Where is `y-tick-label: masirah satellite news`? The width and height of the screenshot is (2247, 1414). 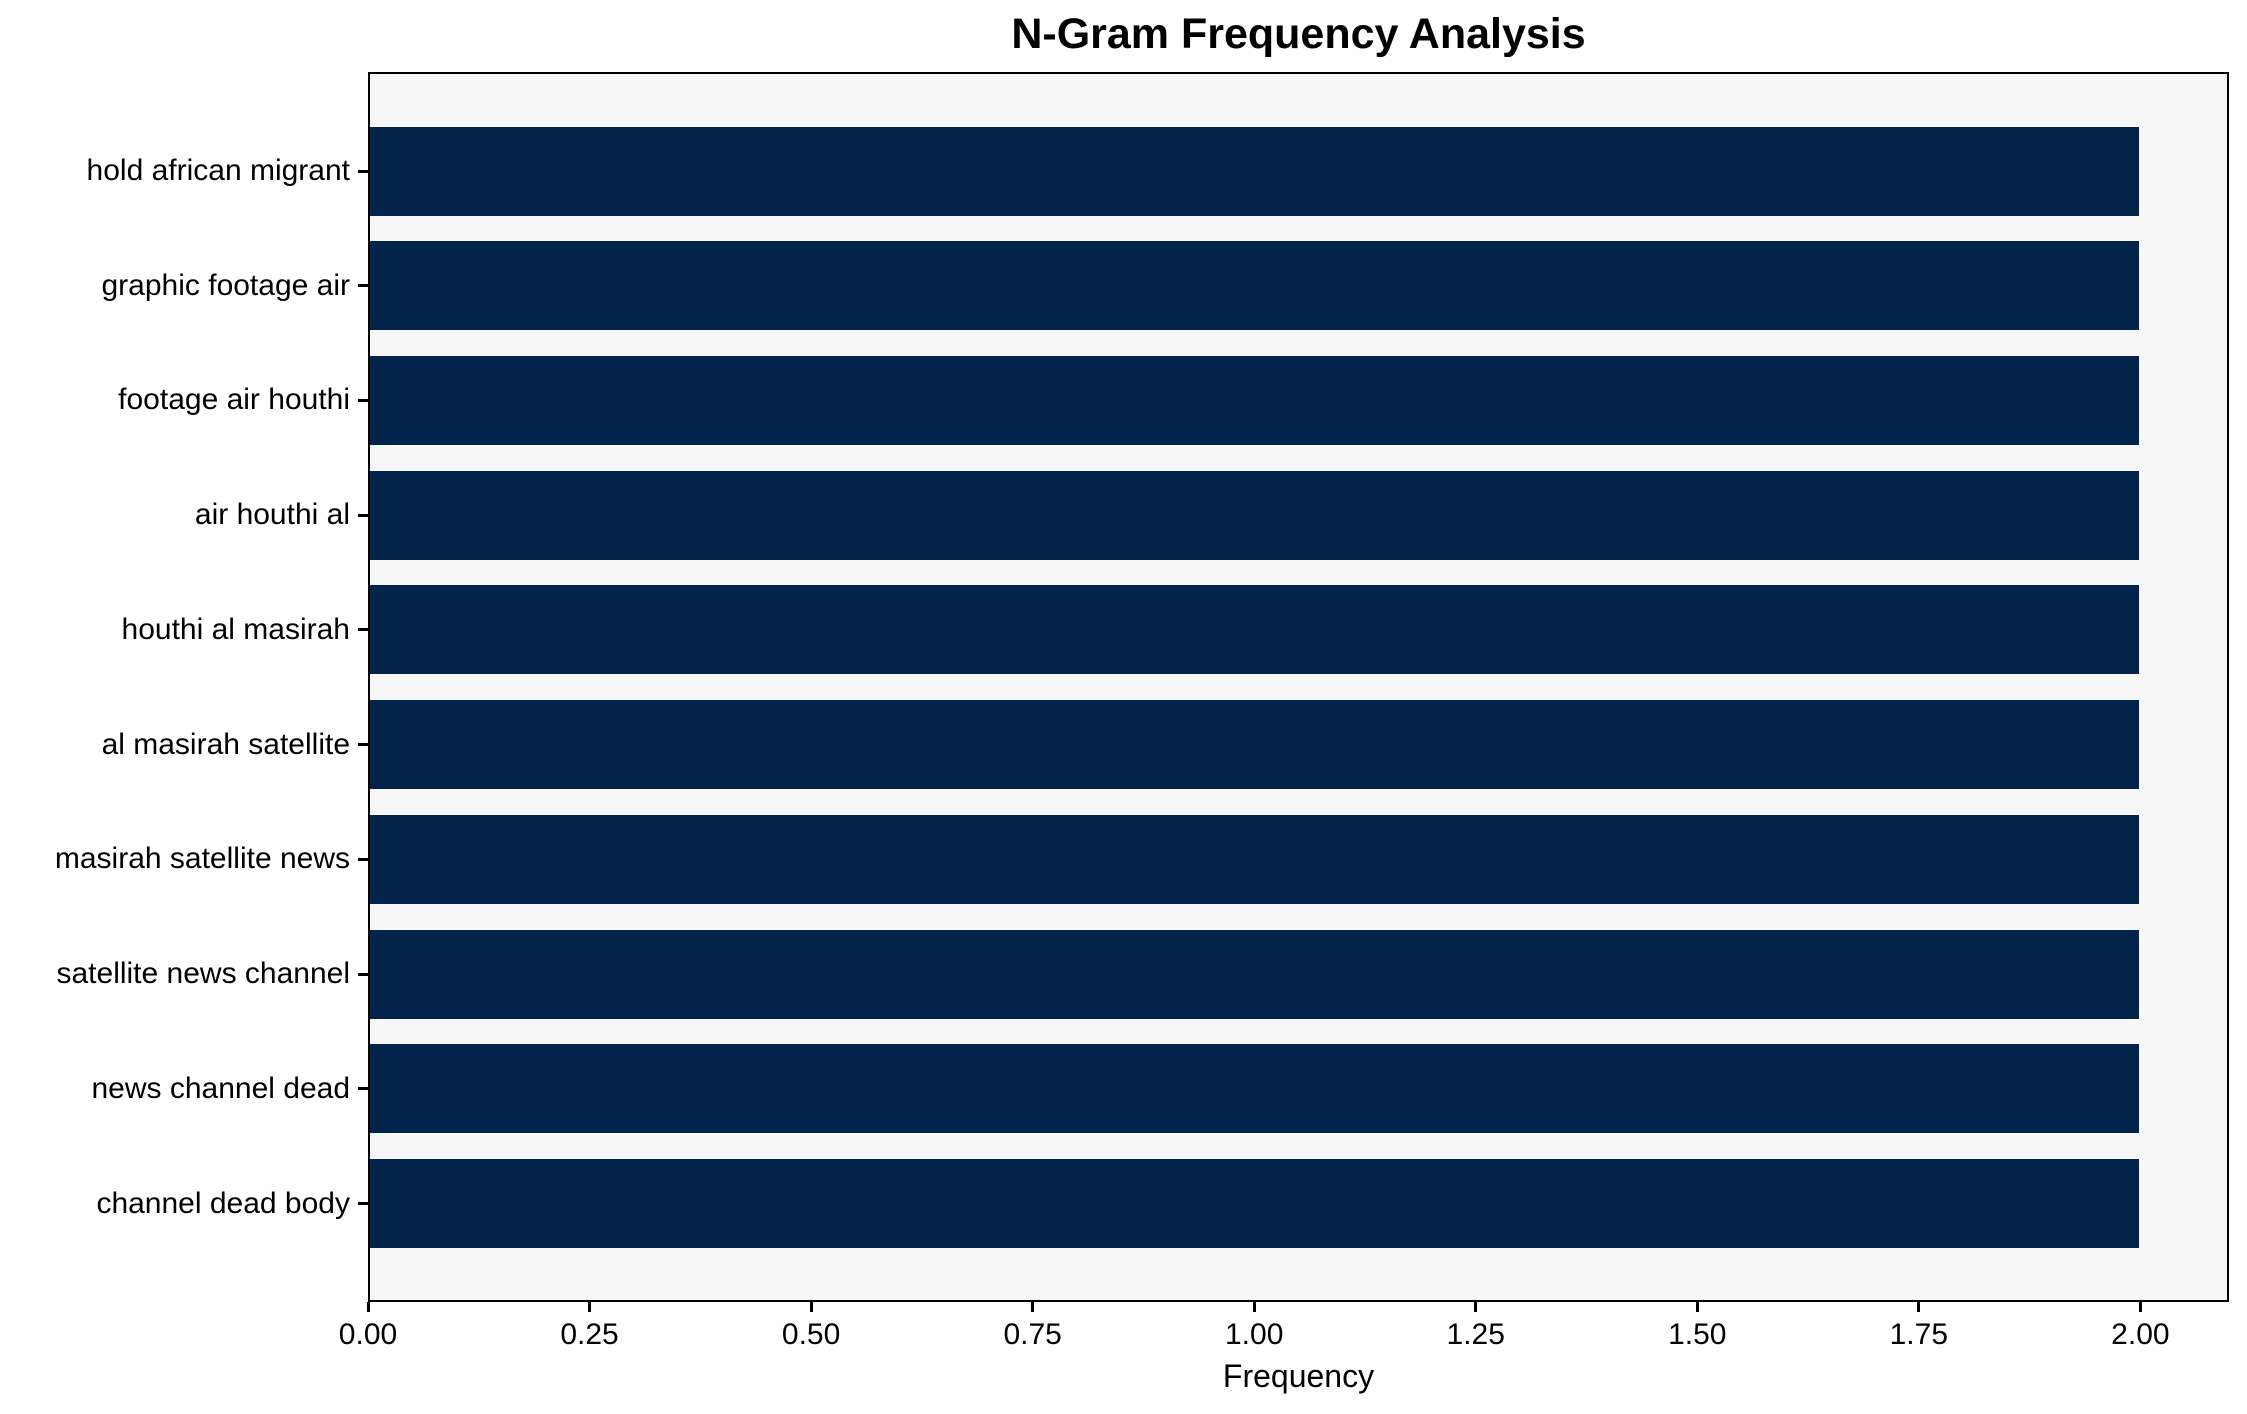 y-tick-label: masirah satellite news is located at coordinates (202, 859).